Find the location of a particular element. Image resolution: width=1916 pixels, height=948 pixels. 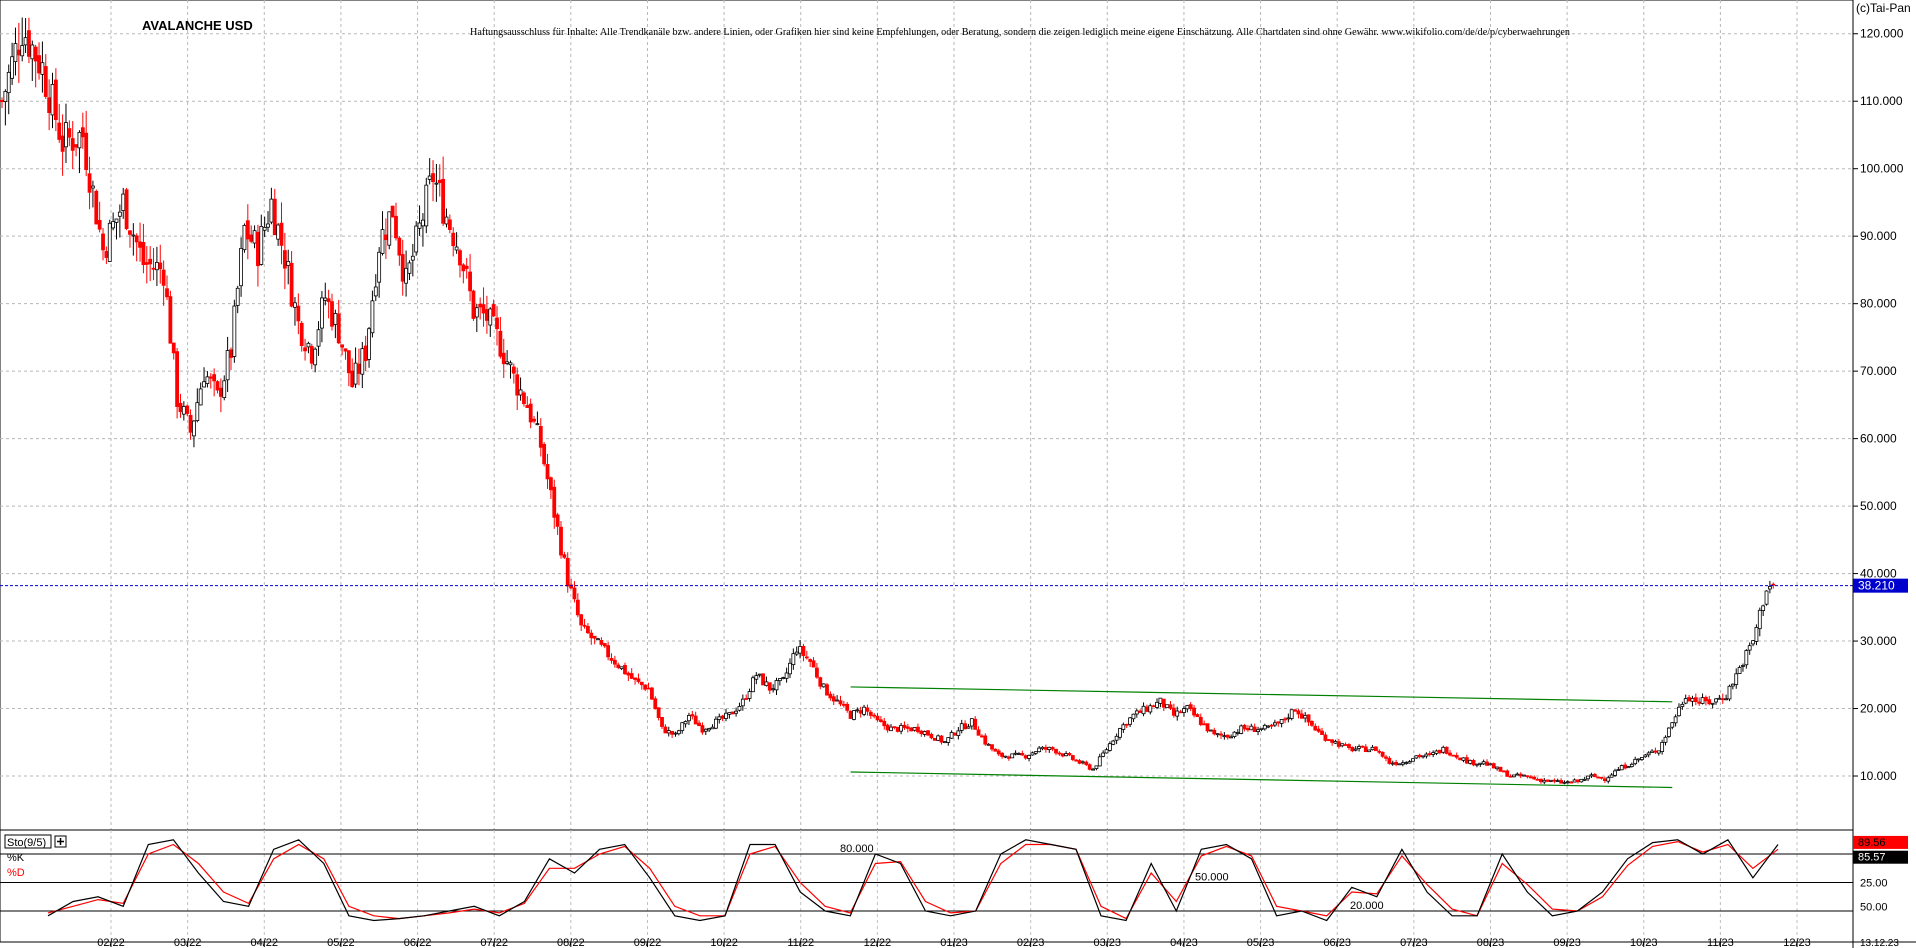

x-tick-label: 08/23 is located at coordinates (1491, 942).